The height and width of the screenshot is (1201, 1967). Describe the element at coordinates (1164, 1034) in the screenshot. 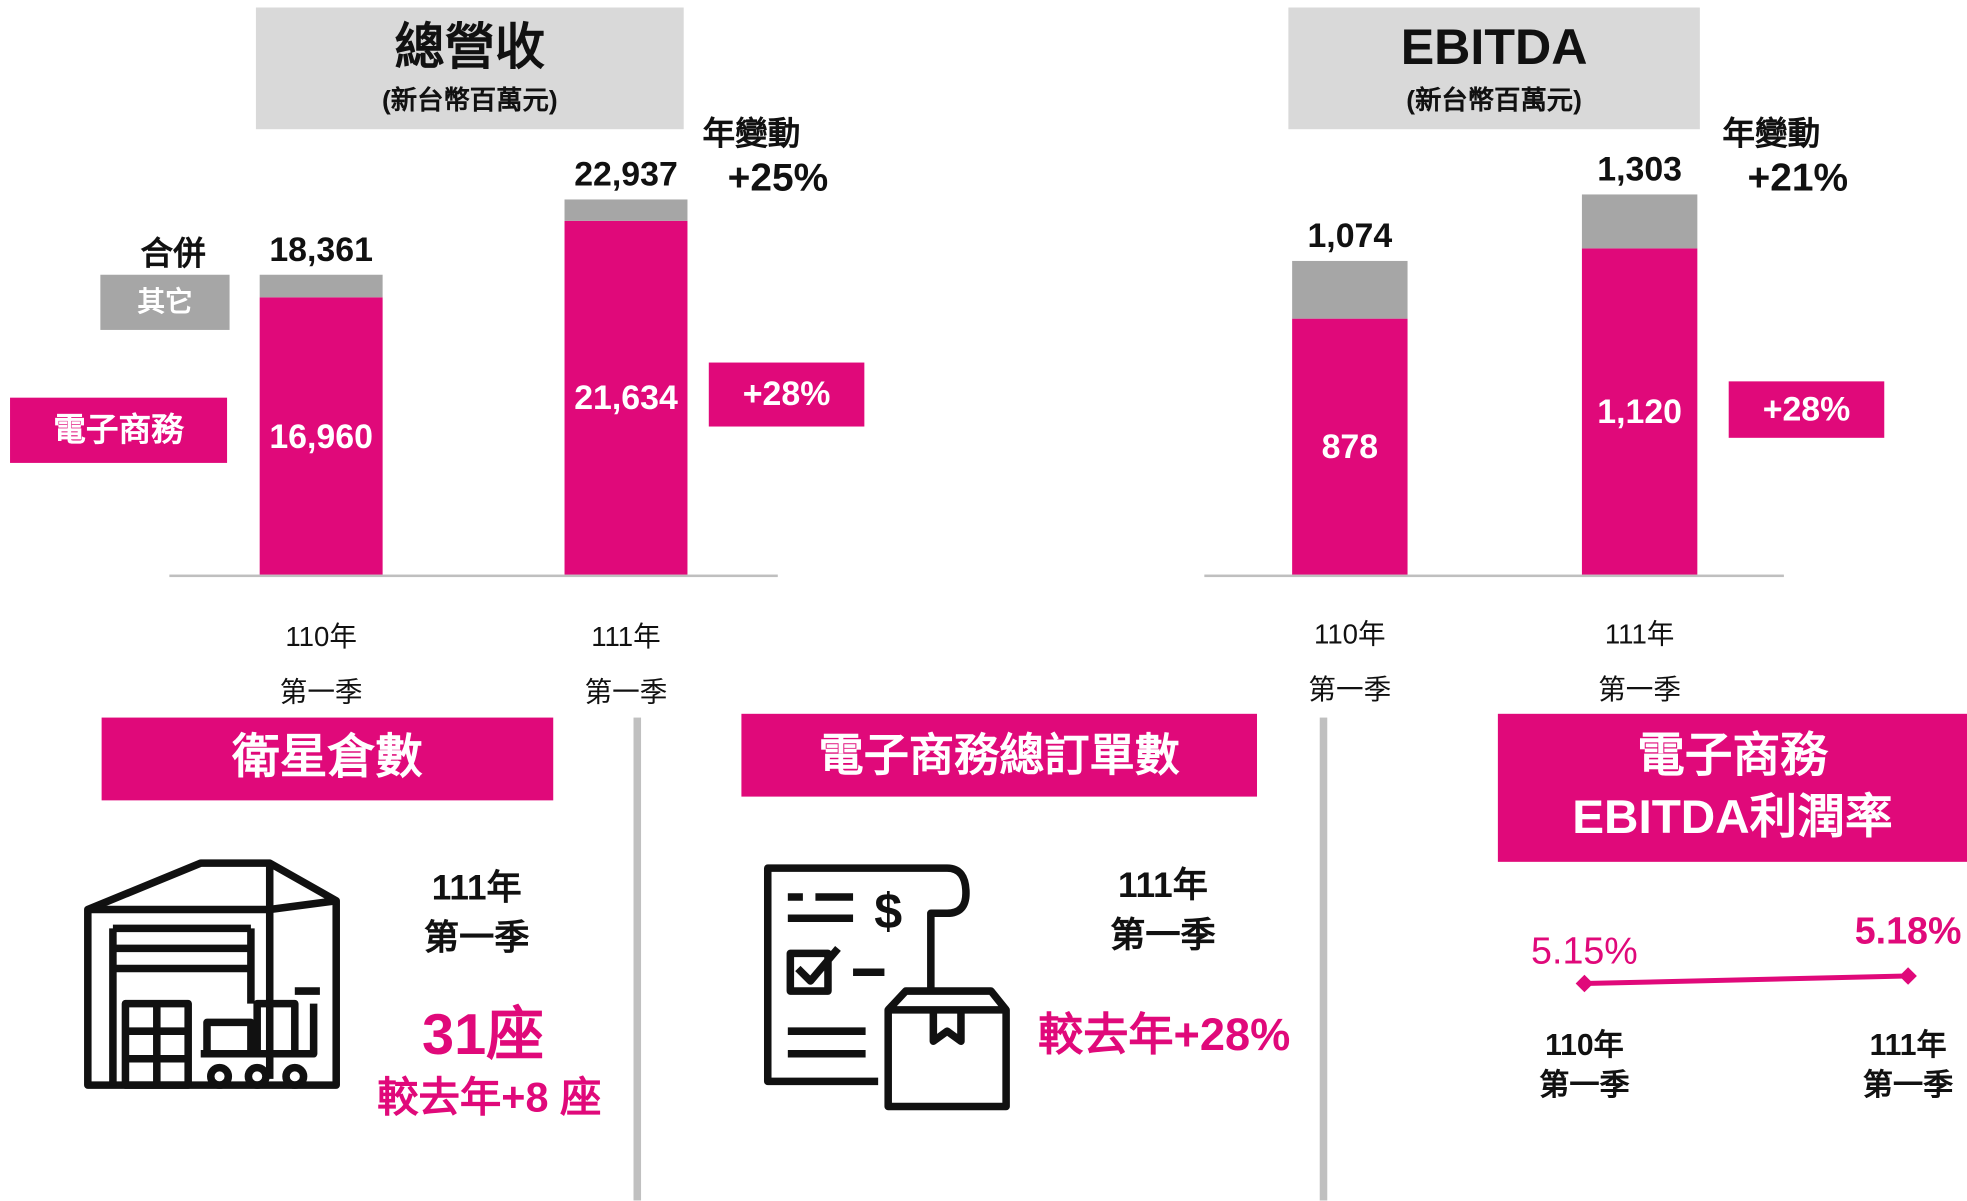

I see `panel-change: 較去年+28%` at that location.